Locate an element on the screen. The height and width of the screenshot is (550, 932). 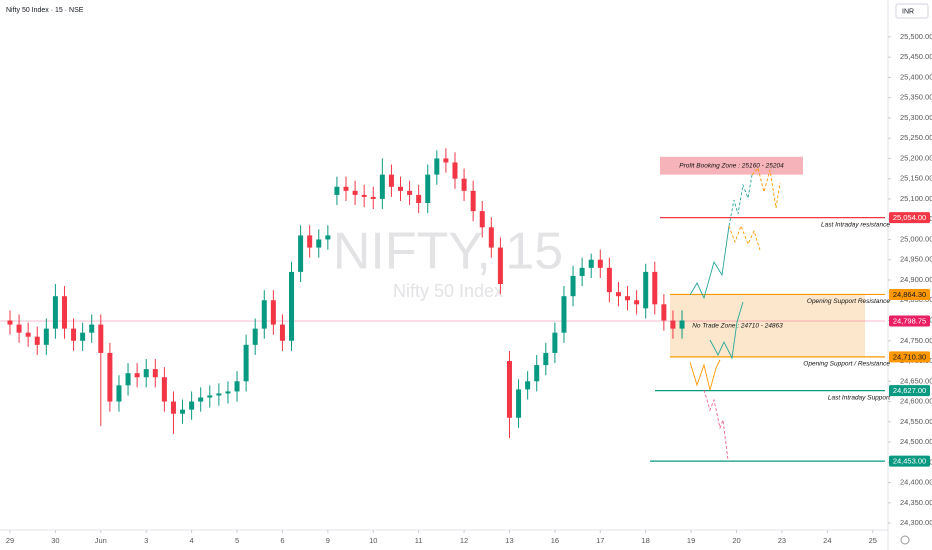
y-tick-label: 24,750.00 is located at coordinates (916, 340).